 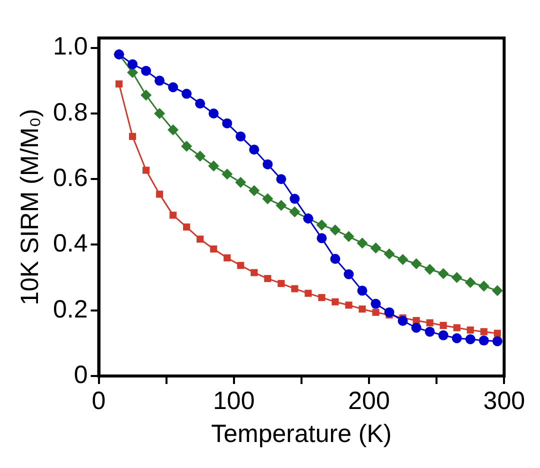 I want to click on y-tick-label: 0.4, so click(x=70, y=244).